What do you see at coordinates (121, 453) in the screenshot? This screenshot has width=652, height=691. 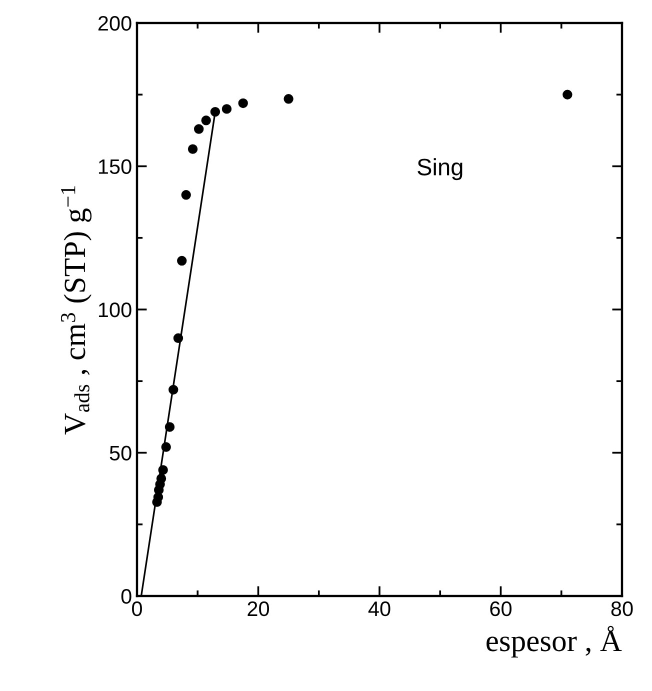 I see `y-tick-label: 50` at bounding box center [121, 453].